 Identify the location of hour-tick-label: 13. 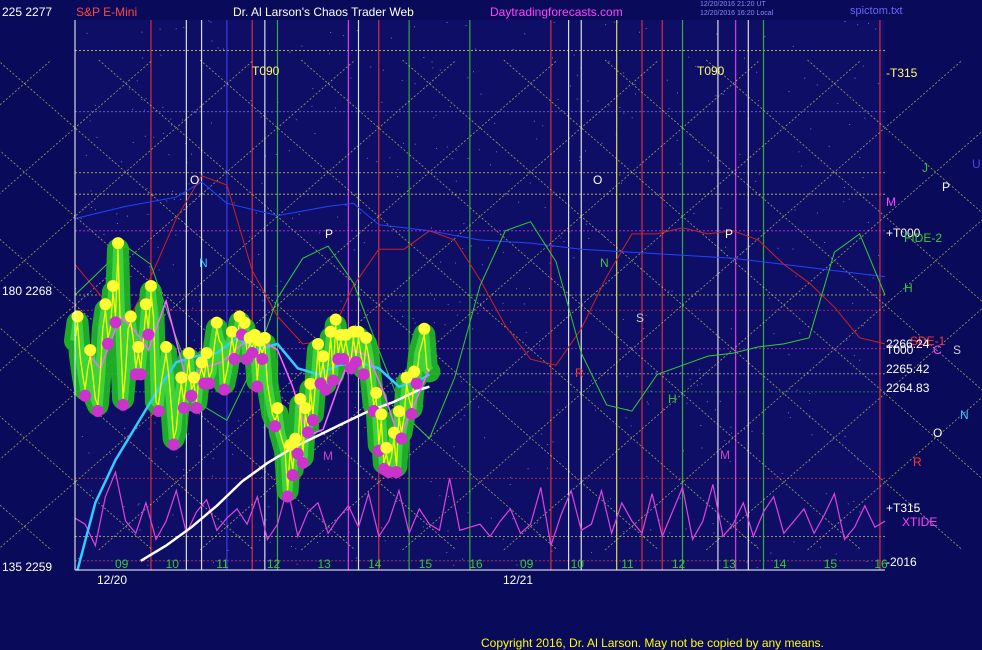
(324, 564).